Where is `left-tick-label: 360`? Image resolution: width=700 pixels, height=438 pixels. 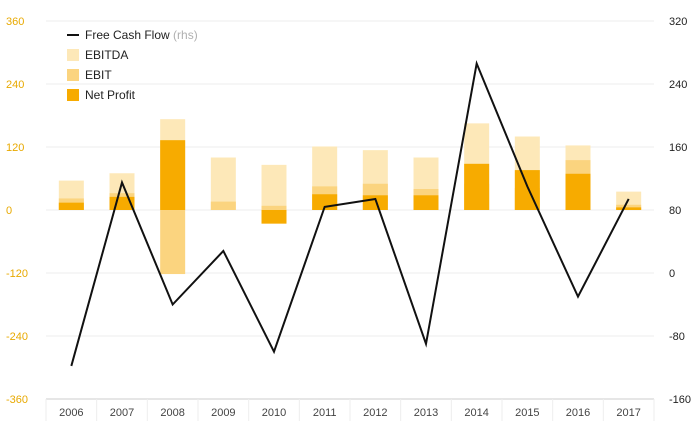 left-tick-label: 360 is located at coordinates (15, 22).